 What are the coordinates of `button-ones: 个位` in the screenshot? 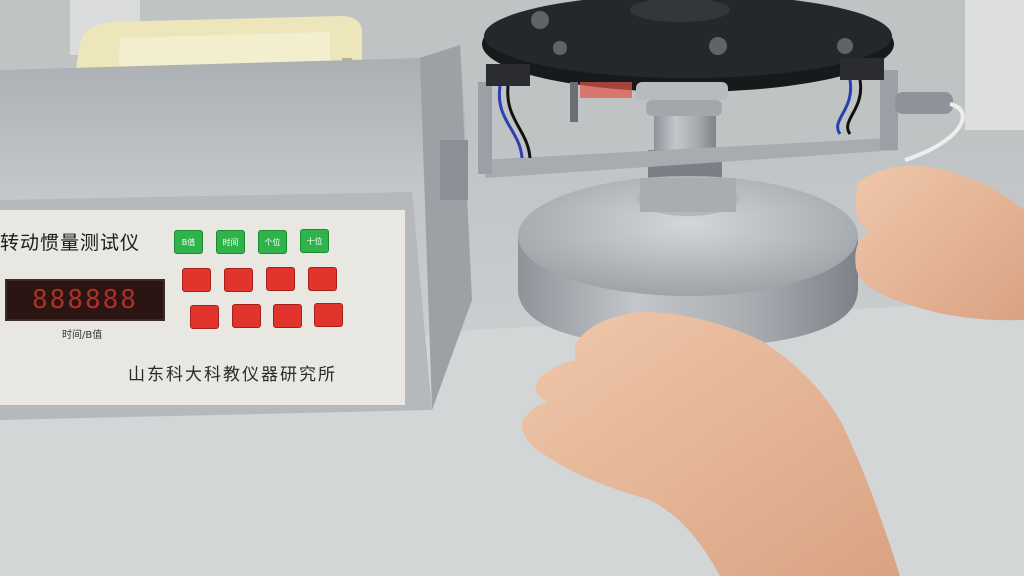 It's located at (272, 242).